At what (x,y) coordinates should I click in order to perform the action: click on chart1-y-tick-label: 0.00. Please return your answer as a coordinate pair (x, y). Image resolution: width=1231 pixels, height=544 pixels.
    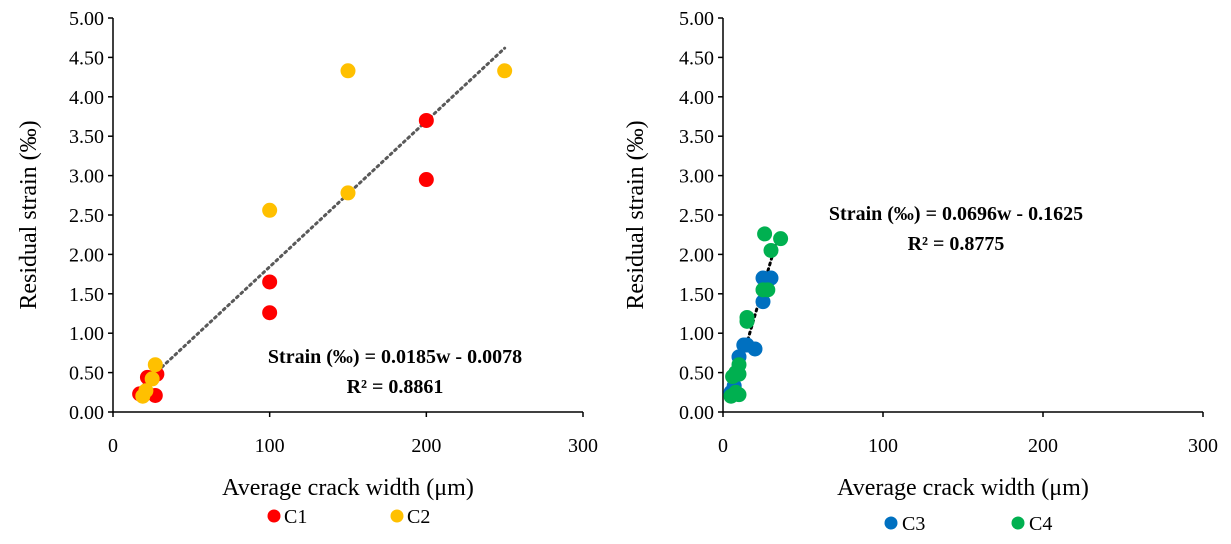
    Looking at the image, I should click on (86, 413).